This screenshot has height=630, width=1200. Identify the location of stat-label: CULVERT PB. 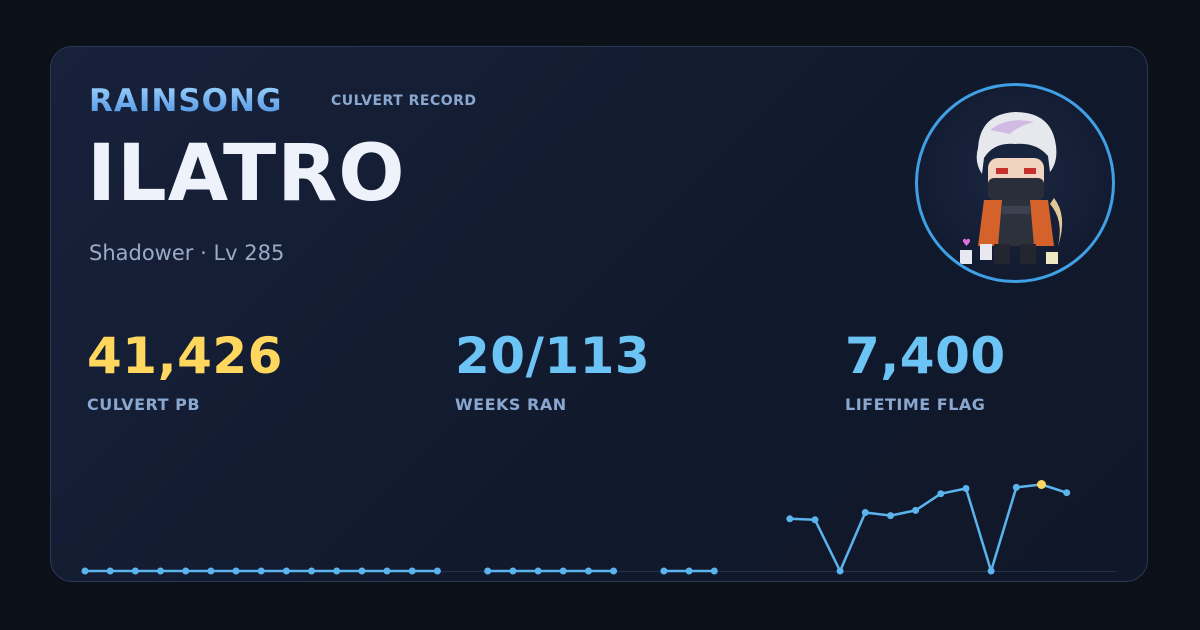
(144, 404).